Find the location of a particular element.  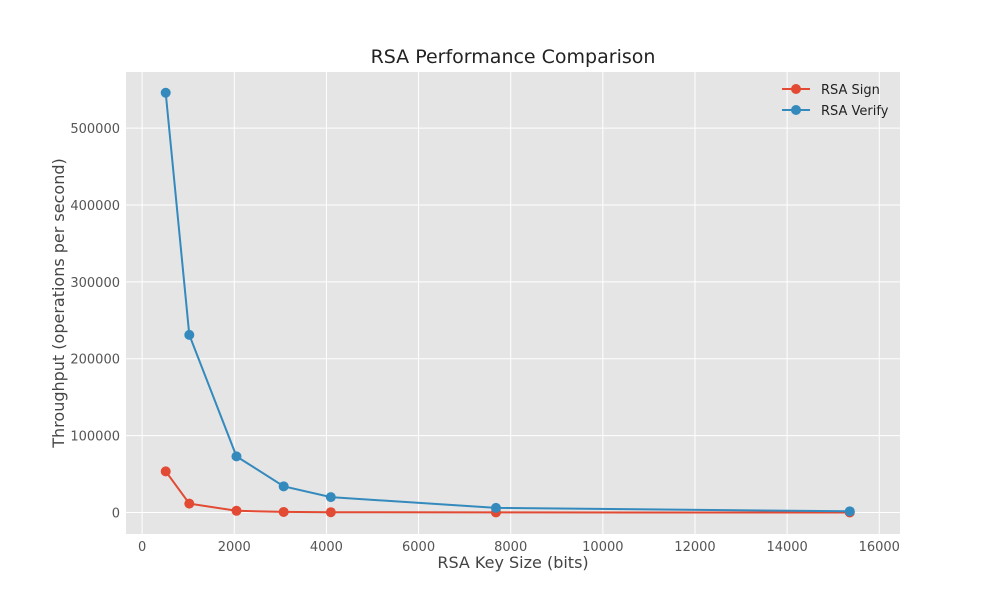

y-tick-label: 100000 is located at coordinates (95, 437).